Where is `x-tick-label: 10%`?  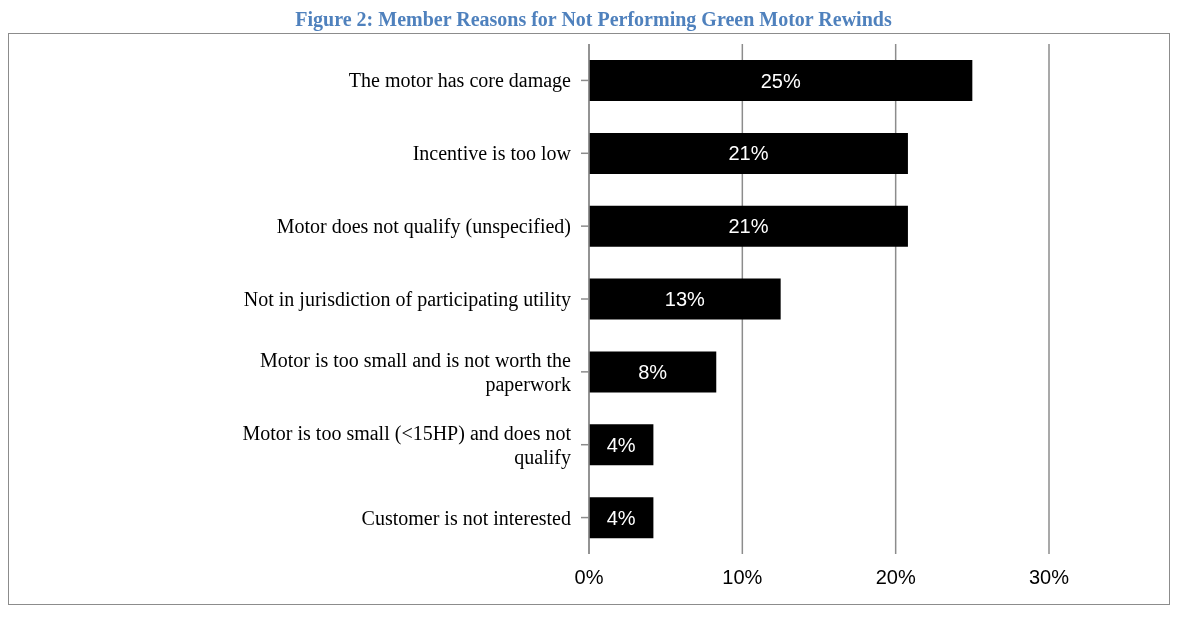
x-tick-label: 10% is located at coordinates (742, 577).